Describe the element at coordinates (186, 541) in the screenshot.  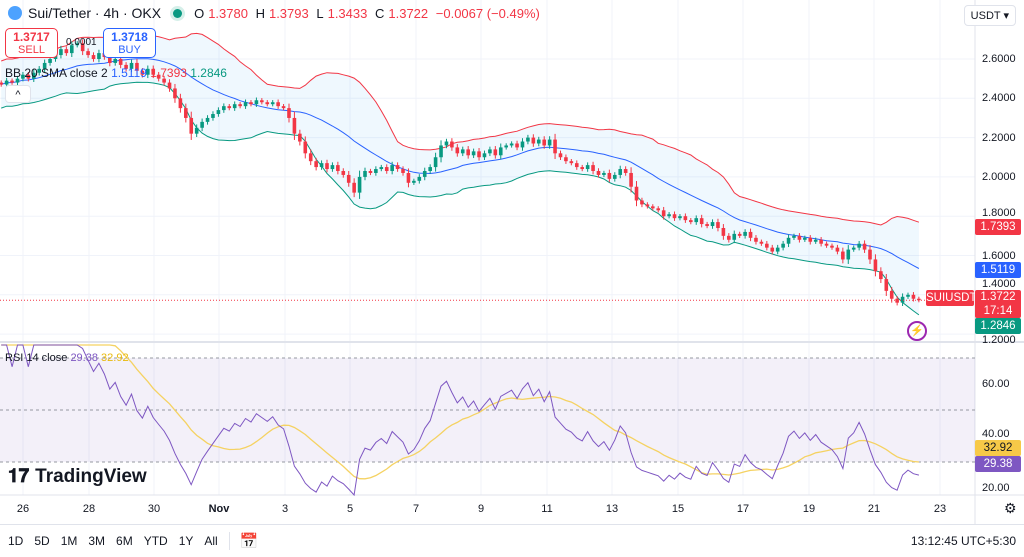
I see `range-1y: 1Y` at that location.